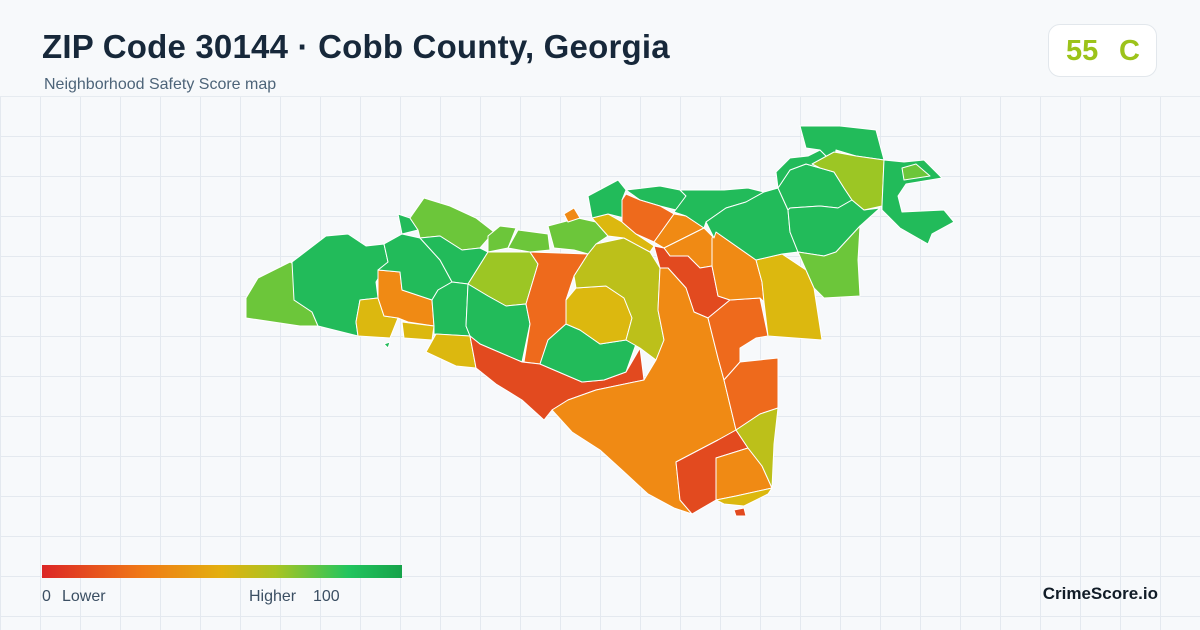 This screenshot has height=630, width=1200. What do you see at coordinates (356, 46) in the screenshot?
I see `page-title: ZIP Code 30144 · Cobb County, Georgia` at bounding box center [356, 46].